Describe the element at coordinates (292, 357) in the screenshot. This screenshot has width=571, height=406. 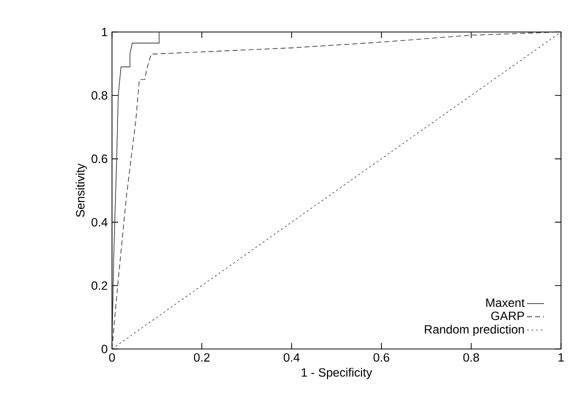
I see `x-tick-label: 0.4` at that location.